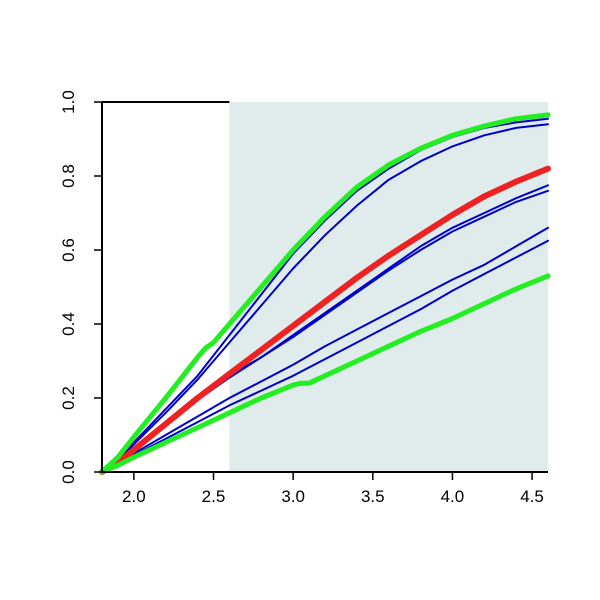 This screenshot has height=600, width=600. Describe the element at coordinates (68, 398) in the screenshot. I see `y-tick-label: 0.2` at that location.